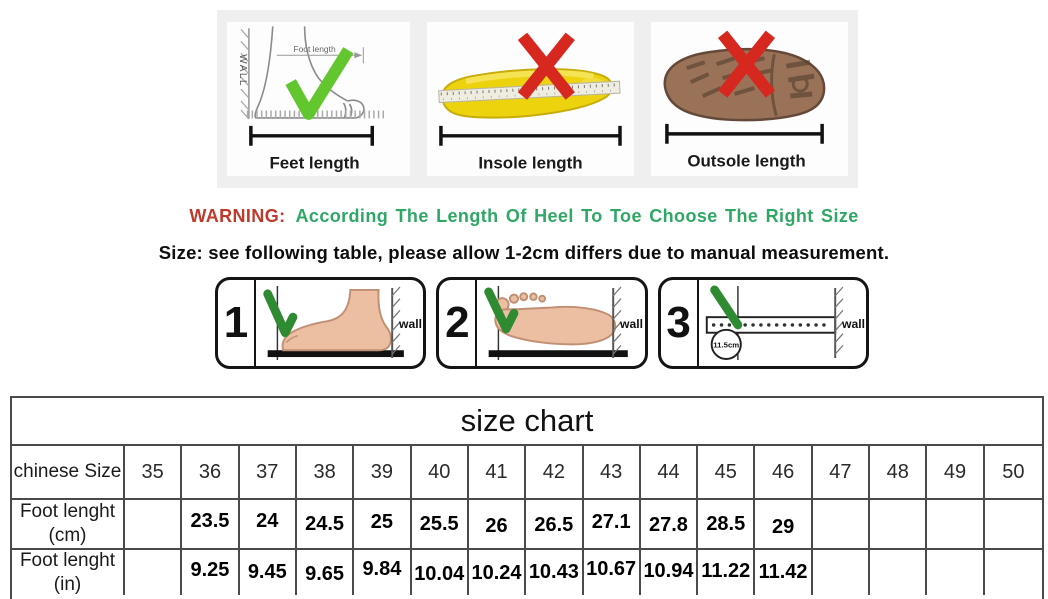 The width and height of the screenshot is (1048, 599). I want to click on in-value: 10.67, so click(612, 572).